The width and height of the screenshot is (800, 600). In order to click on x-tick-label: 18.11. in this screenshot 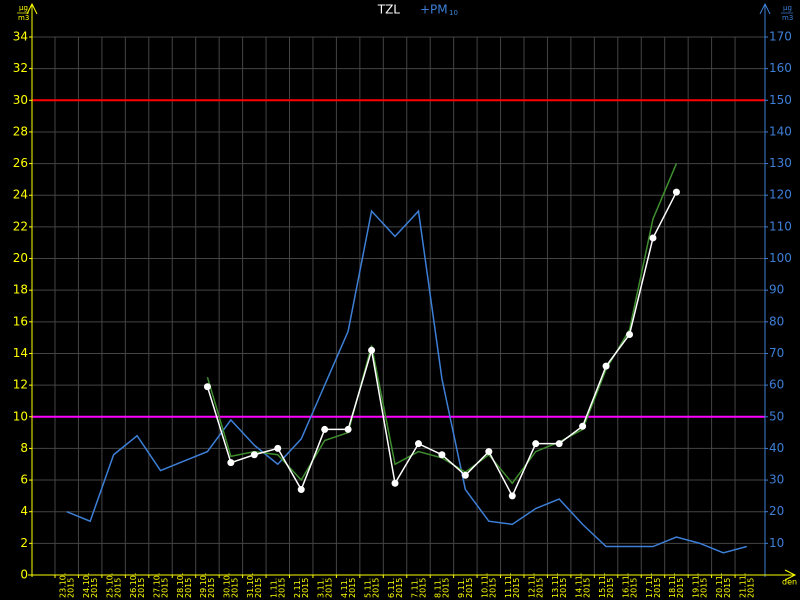, I will do `click(672, 585)`.